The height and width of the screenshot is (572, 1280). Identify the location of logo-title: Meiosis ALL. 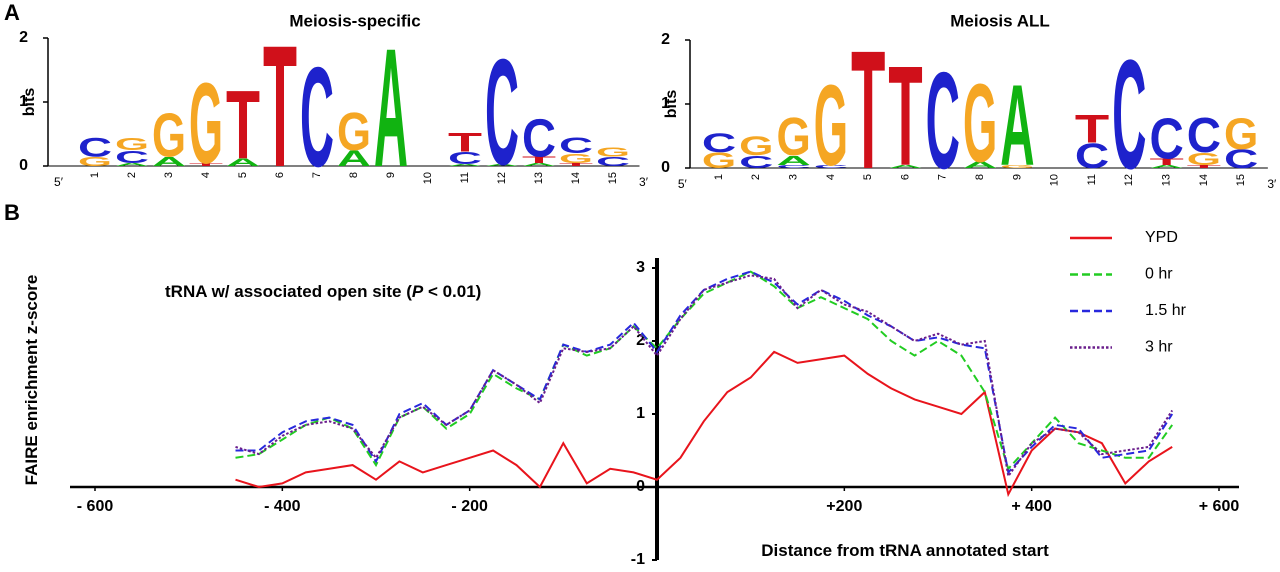
(1000, 20).